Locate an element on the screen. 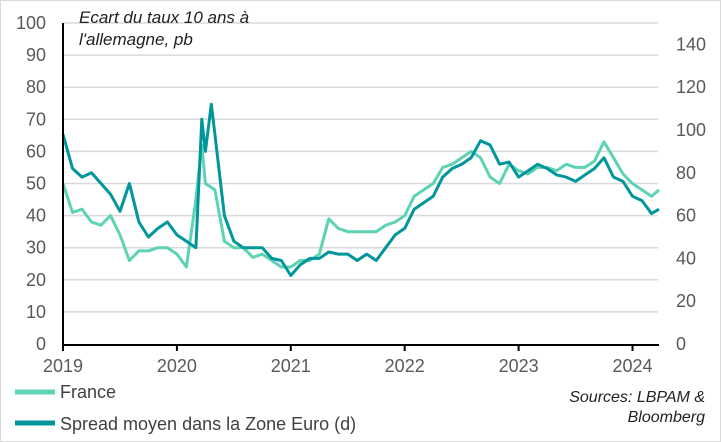  left-tick-label: 100 is located at coordinates (31, 23).